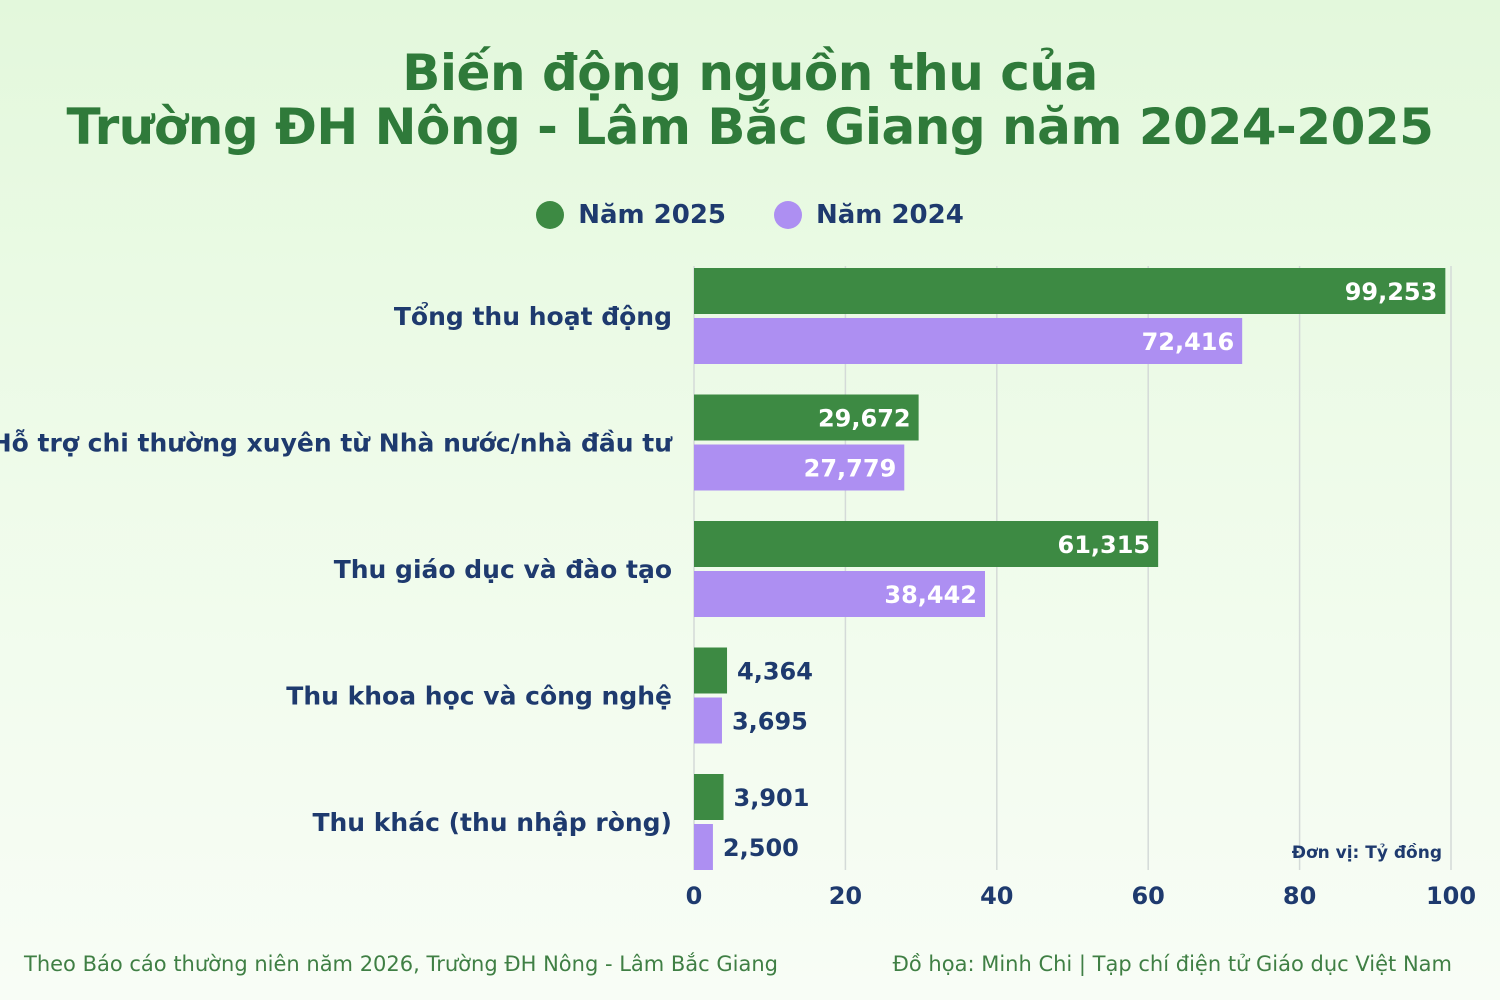 This screenshot has height=1000, width=1500. Describe the element at coordinates (775, 672) in the screenshot. I see `data-label: 4,364` at that location.